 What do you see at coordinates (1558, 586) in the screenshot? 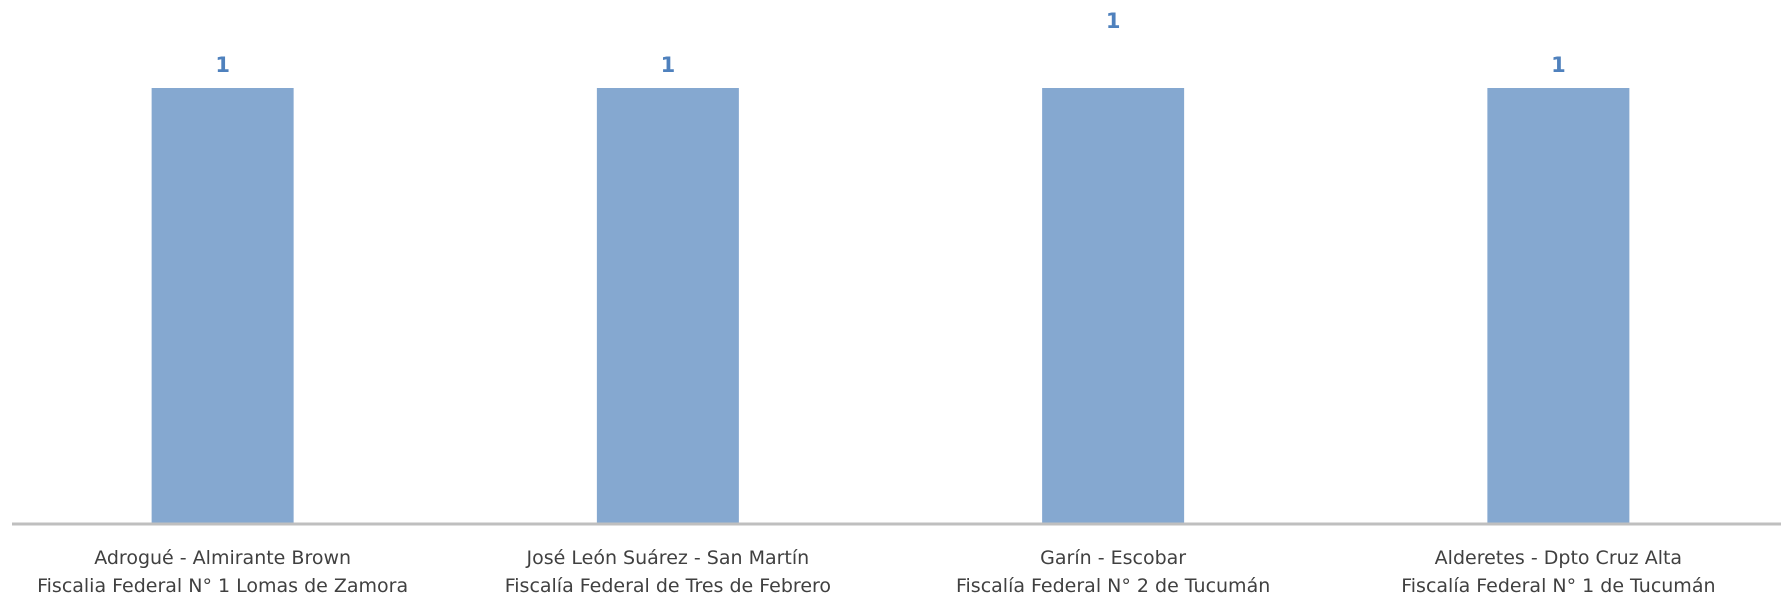
I see `category-label-4-line-2: Fiscalía Federal N° 1 de Tucumán` at bounding box center [1558, 586].